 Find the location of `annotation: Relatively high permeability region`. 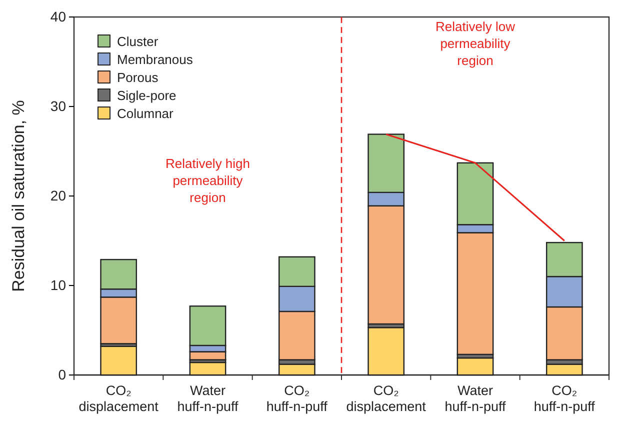

annotation: Relatively high permeability region is located at coordinates (207, 180).